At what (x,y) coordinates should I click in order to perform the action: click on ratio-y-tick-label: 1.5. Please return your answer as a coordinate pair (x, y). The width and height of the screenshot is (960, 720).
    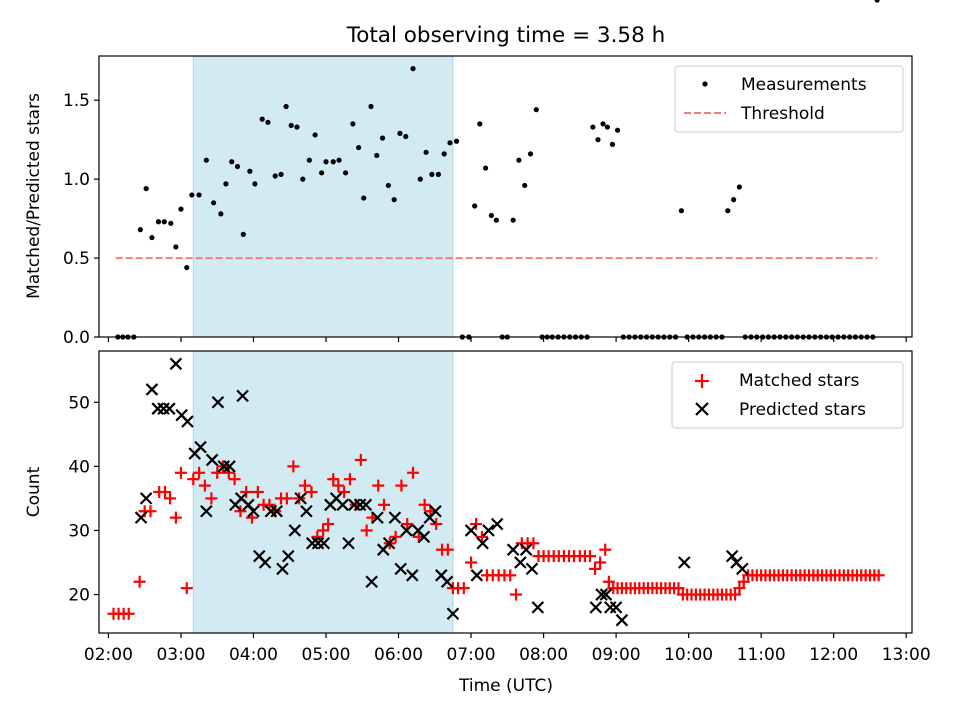
    Looking at the image, I should click on (76, 101).